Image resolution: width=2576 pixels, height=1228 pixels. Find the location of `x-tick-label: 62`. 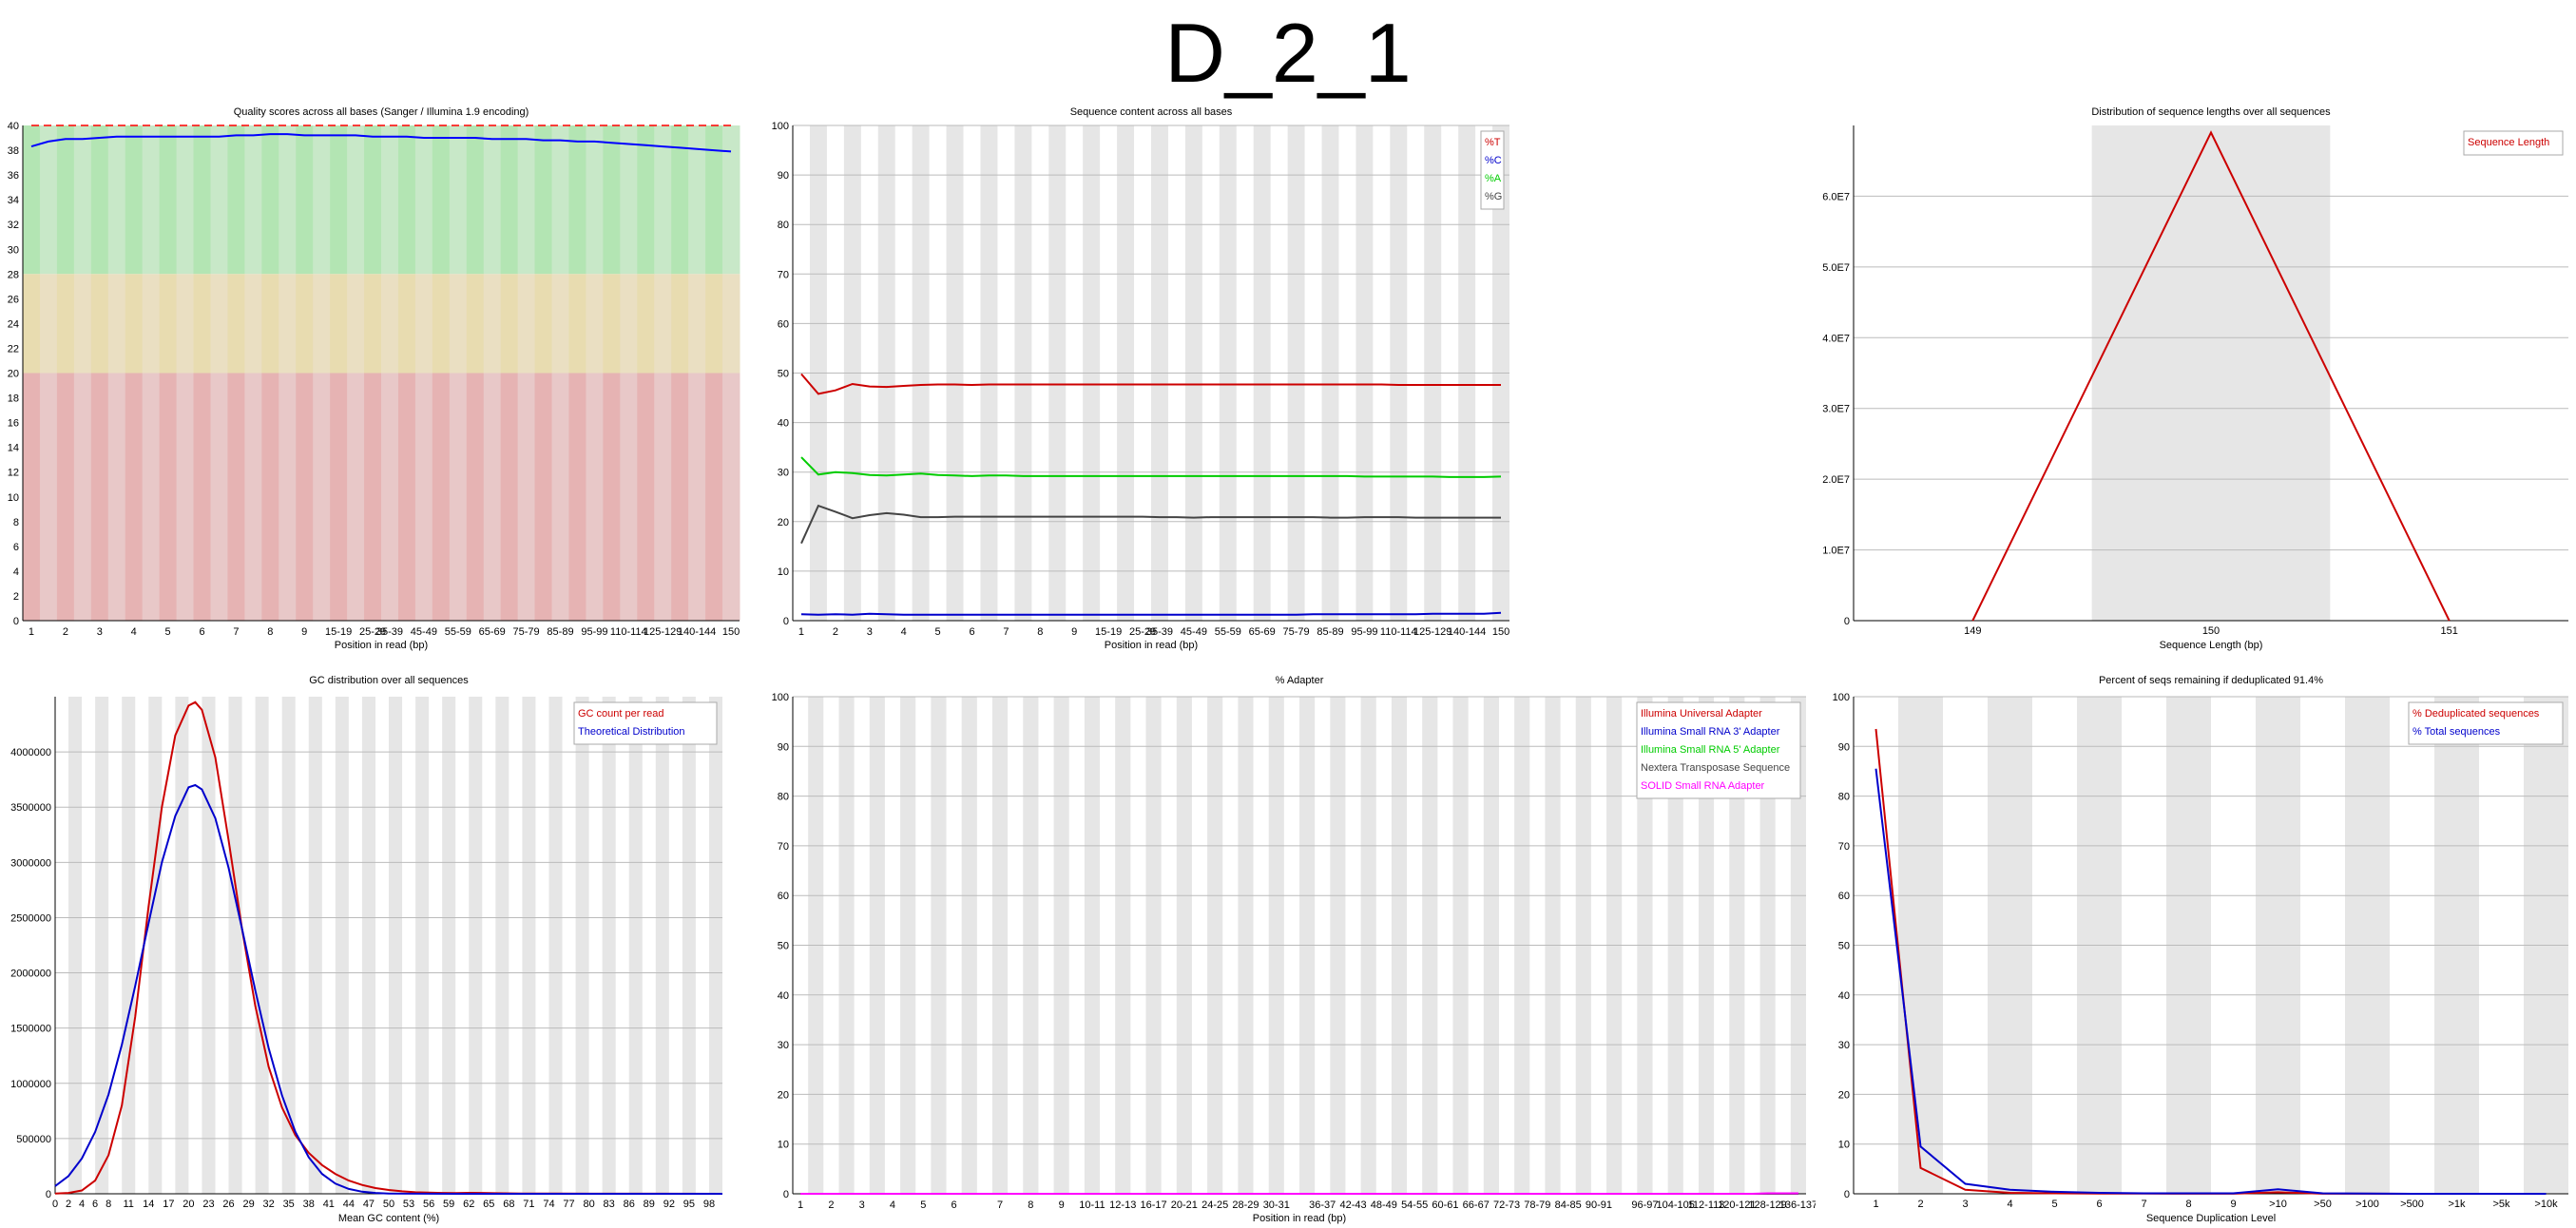

x-tick-label: 62 is located at coordinates (469, 1204).